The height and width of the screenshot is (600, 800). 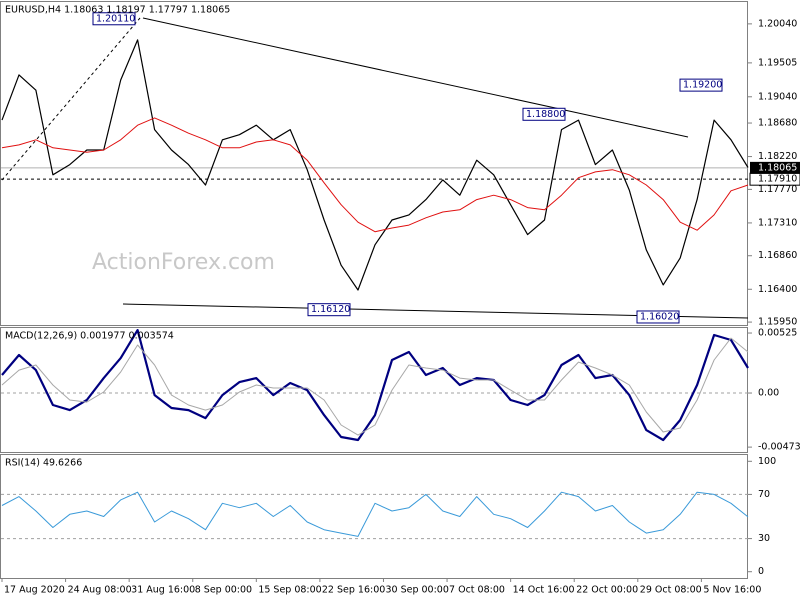 What do you see at coordinates (777, 167) in the screenshot?
I see `current-price-label: 1.18065` at bounding box center [777, 167].